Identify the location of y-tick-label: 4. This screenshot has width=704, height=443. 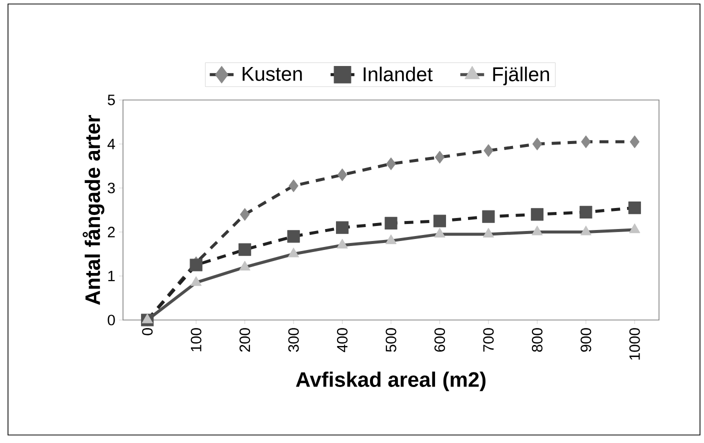
(112, 144).